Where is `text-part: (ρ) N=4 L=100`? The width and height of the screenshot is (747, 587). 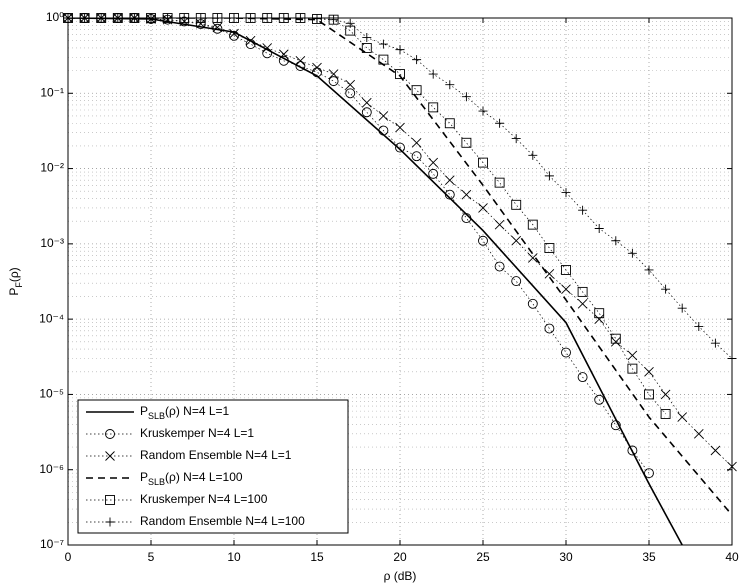
text-part: (ρ) N=4 L=100 is located at coordinates (204, 477).